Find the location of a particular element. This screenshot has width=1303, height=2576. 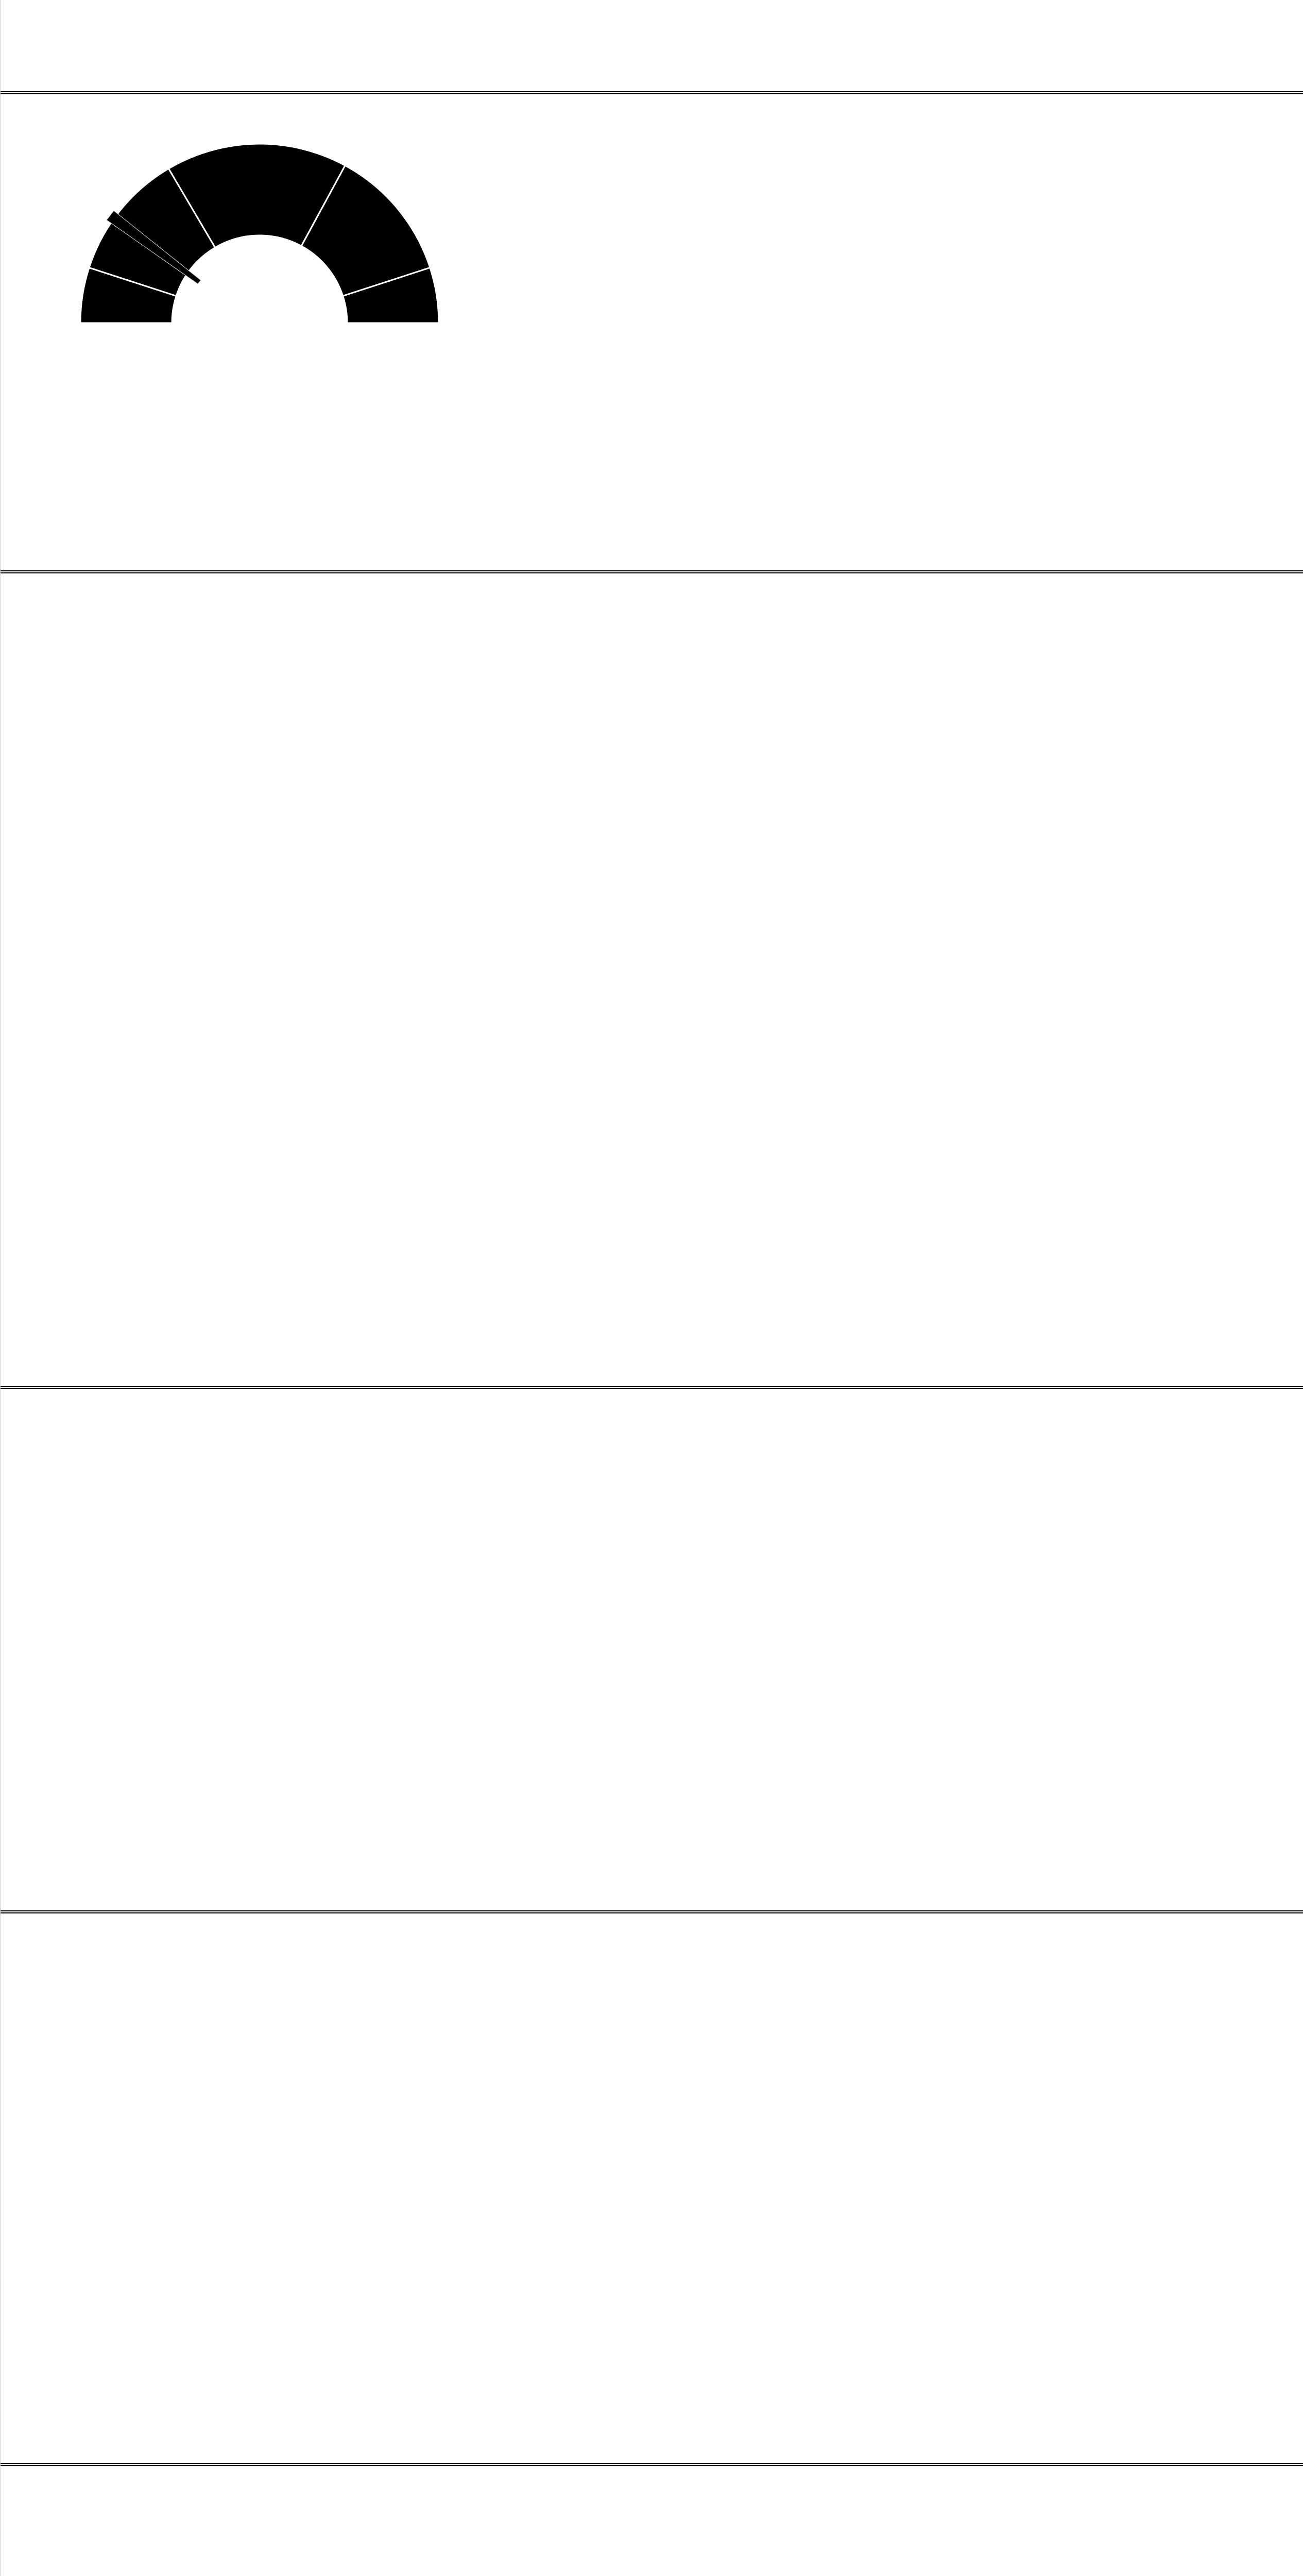

gauge-segment-relief is located at coordinates (152, 232).